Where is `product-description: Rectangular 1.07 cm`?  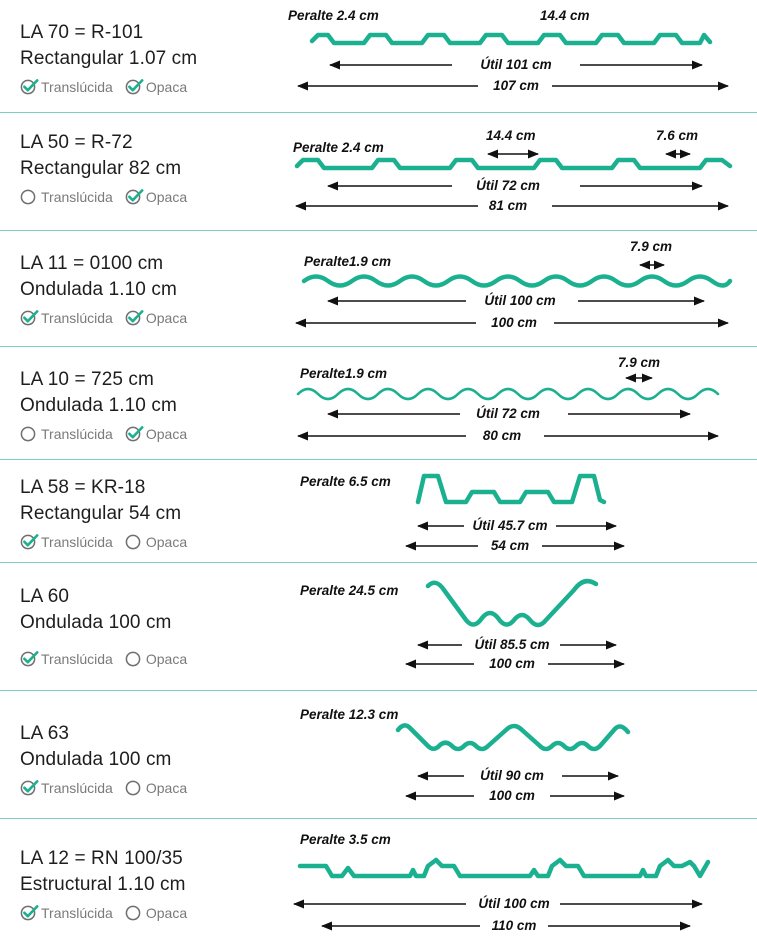 product-description: Rectangular 1.07 cm is located at coordinates (109, 58).